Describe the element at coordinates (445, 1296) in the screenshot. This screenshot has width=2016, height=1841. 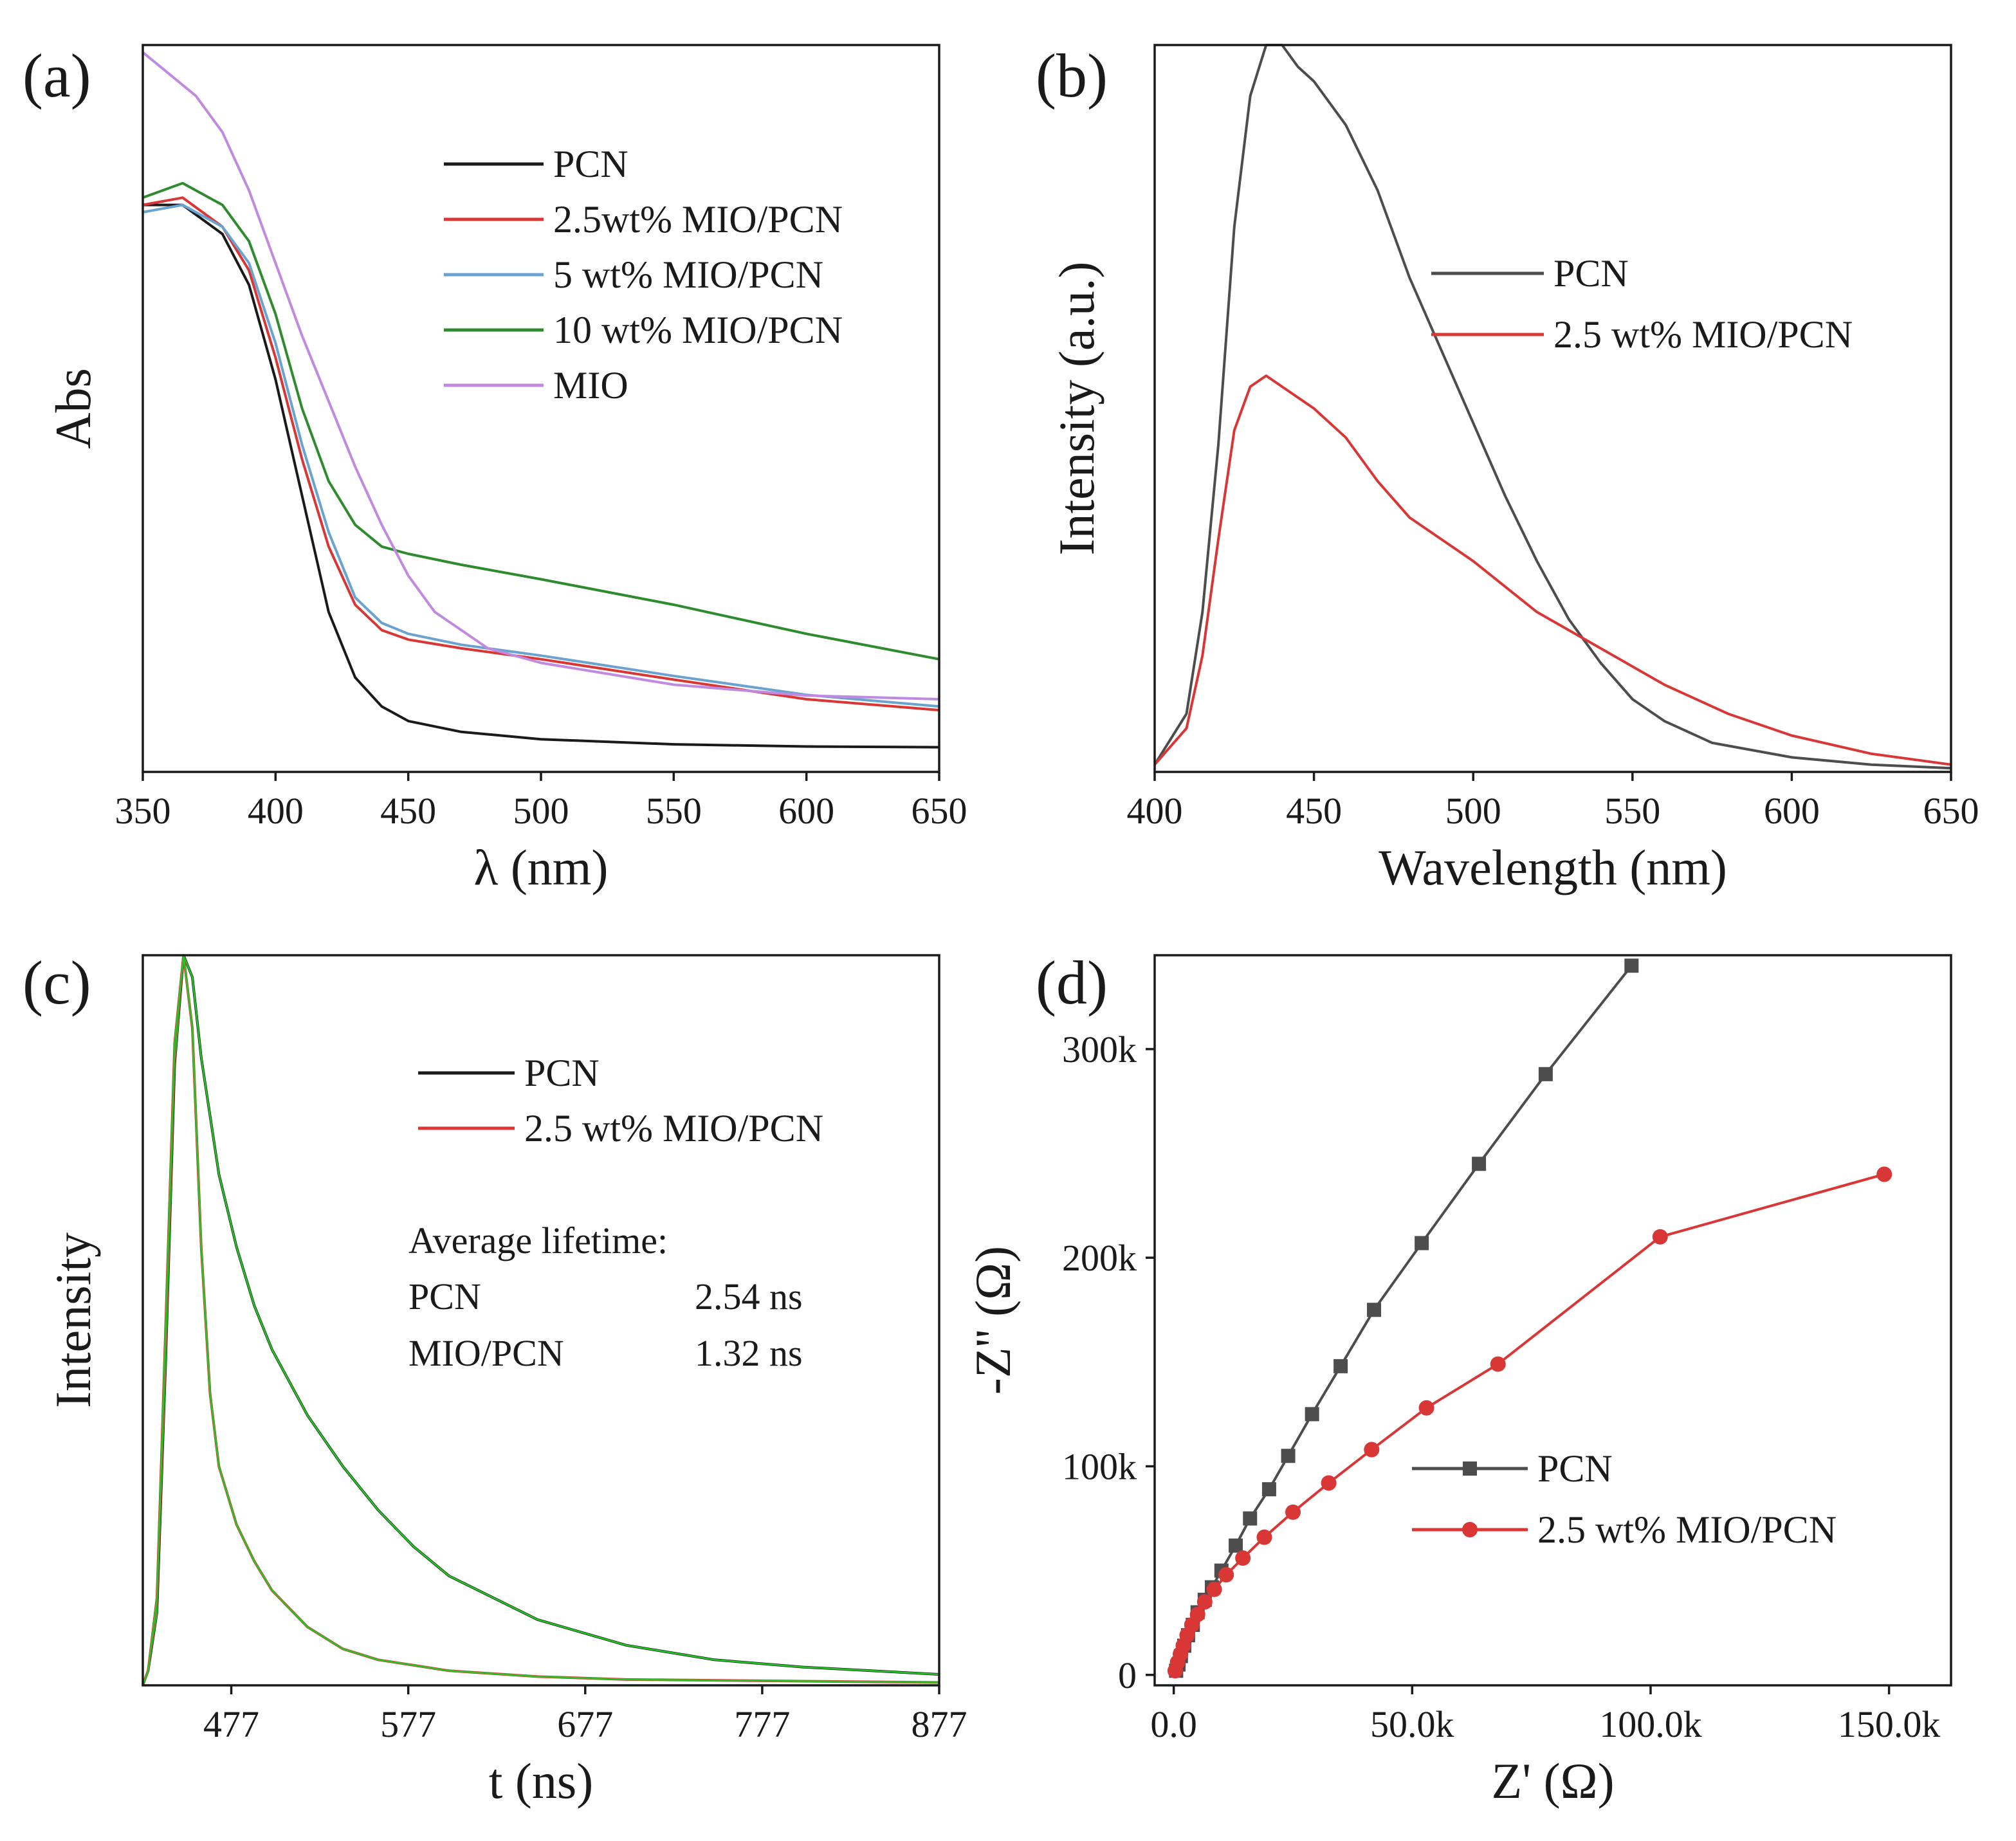
I see `annotation-sample: PCN` at that location.